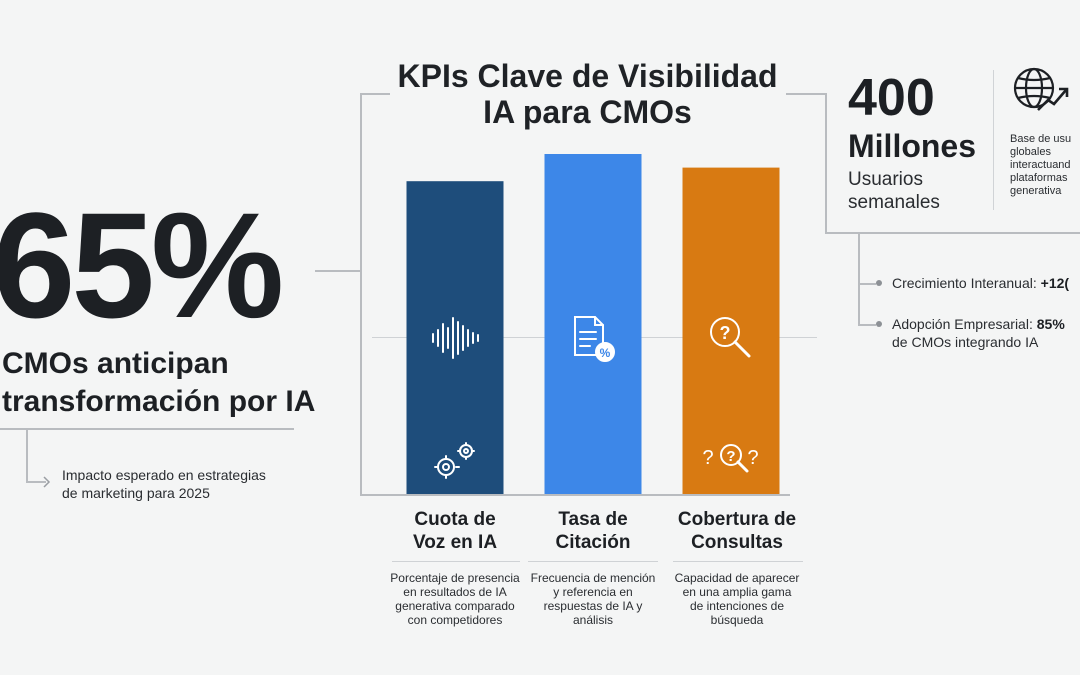  What do you see at coordinates (891, 98) in the screenshot?
I see `users-number: 400` at bounding box center [891, 98].